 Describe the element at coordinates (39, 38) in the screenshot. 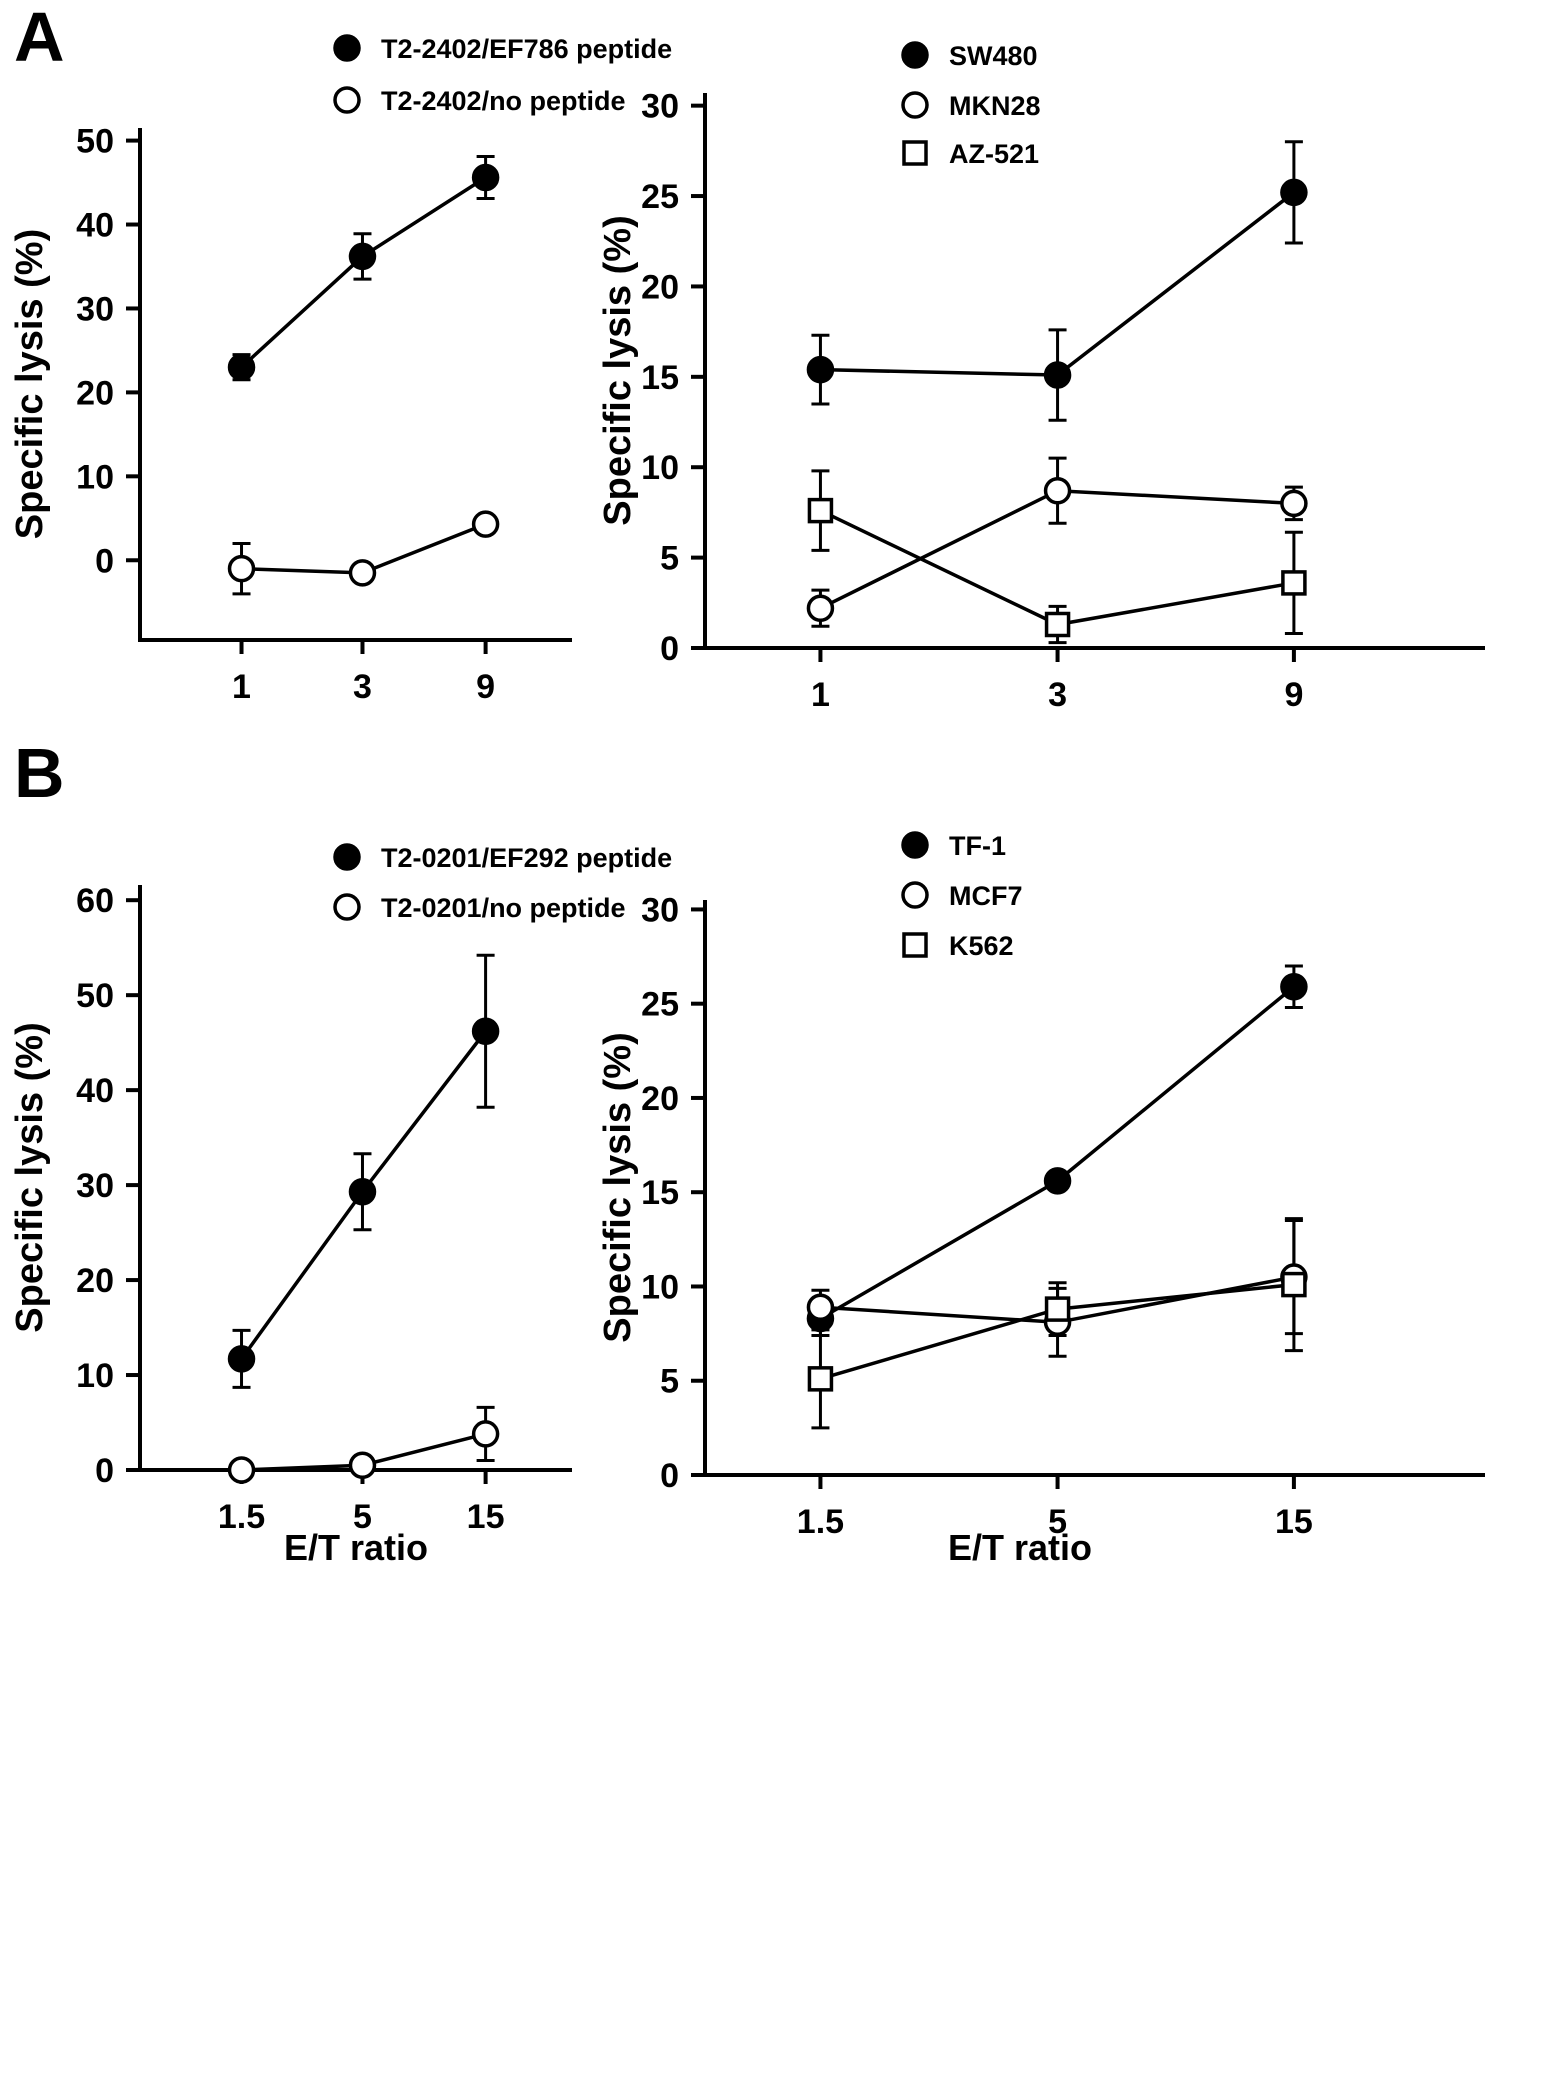

I see `panel-label-a: A` at that location.